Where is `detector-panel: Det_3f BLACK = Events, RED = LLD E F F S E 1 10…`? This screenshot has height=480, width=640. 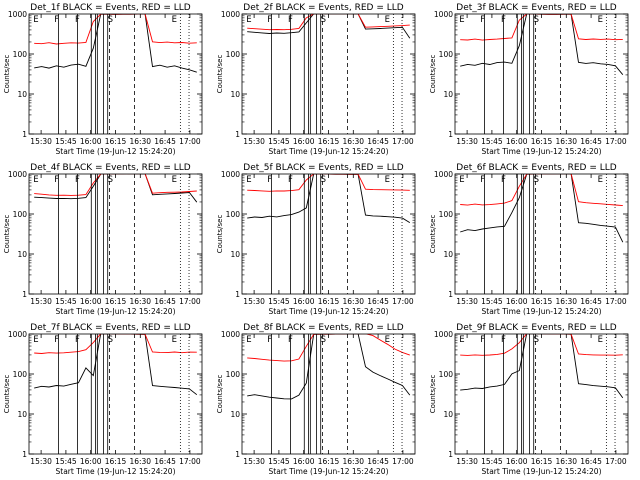 detector-panel: Det_3f BLACK = Events, RED = LLD E F F S E 1 10… is located at coordinates (532, 80).